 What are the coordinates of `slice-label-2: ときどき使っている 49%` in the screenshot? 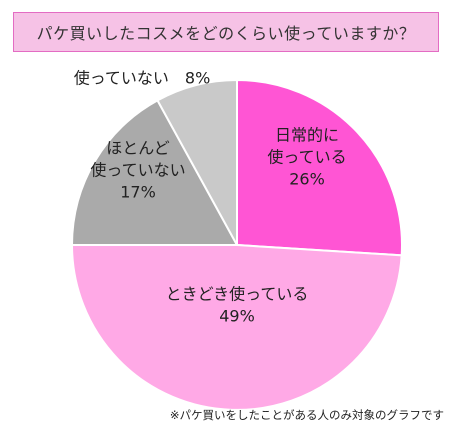 It's located at (237, 305).